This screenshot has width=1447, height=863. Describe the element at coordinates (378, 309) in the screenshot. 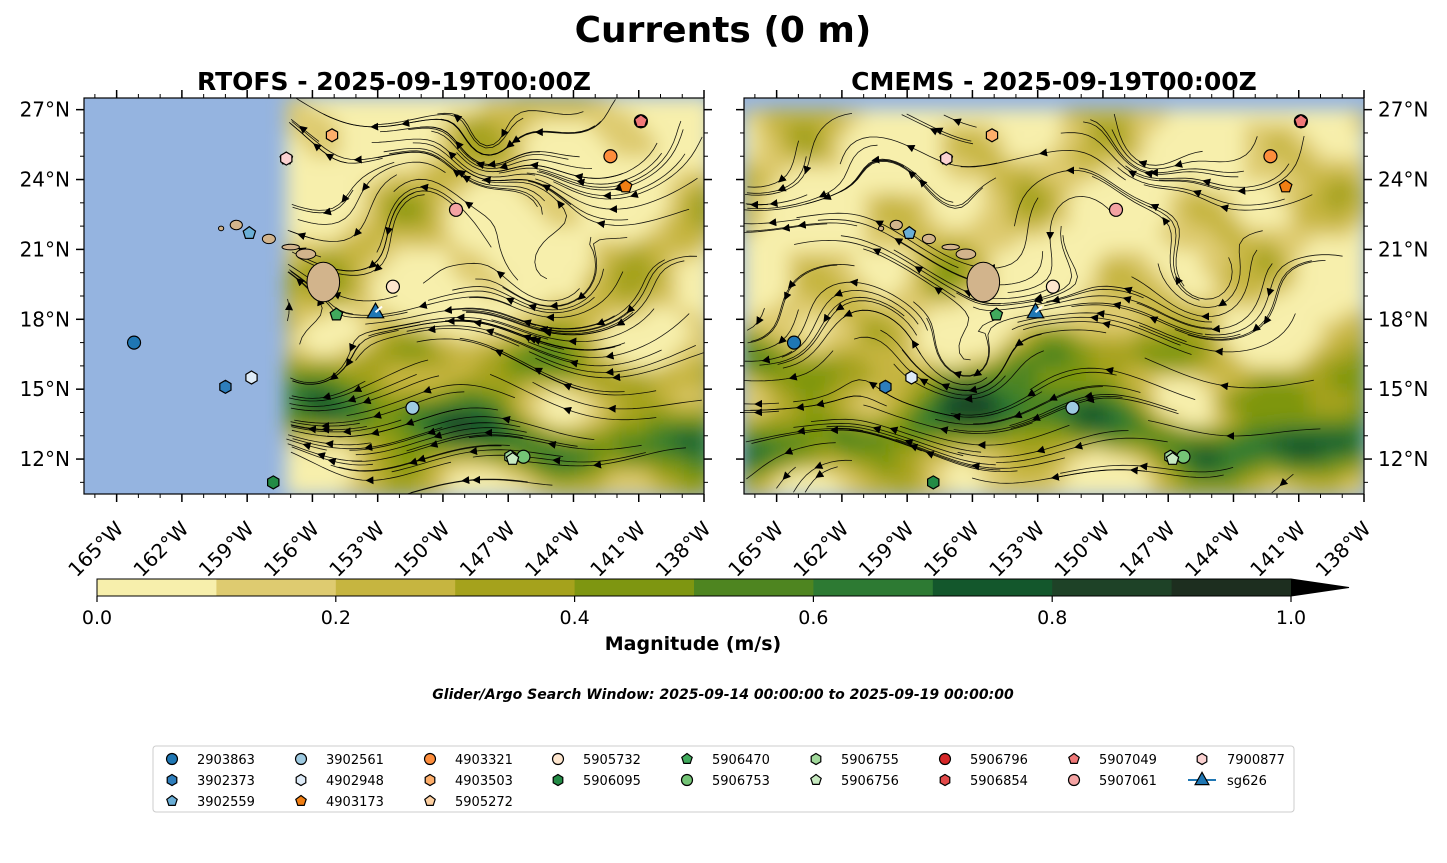

I see `sg626-track` at that location.